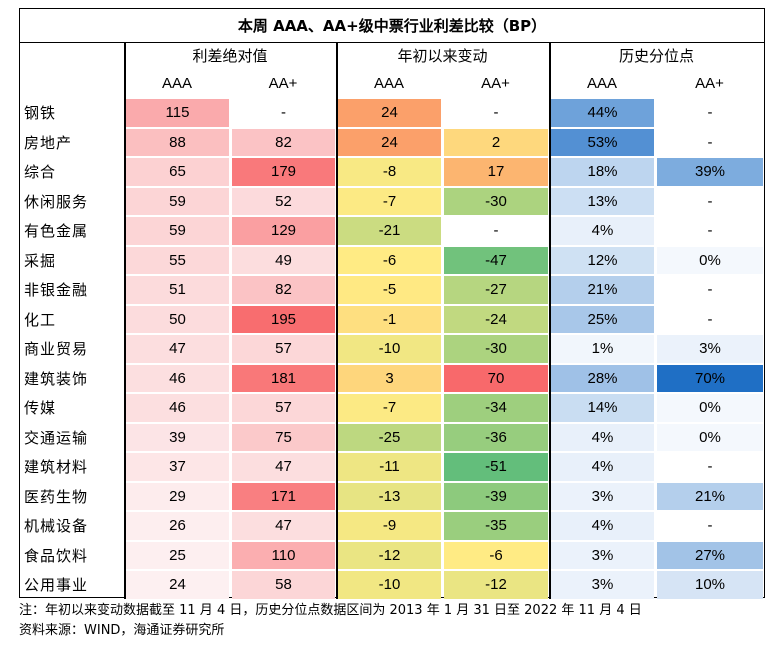  What do you see at coordinates (710, 437) in the screenshot?
I see `cell-pct-aa: 0%` at bounding box center [710, 437].